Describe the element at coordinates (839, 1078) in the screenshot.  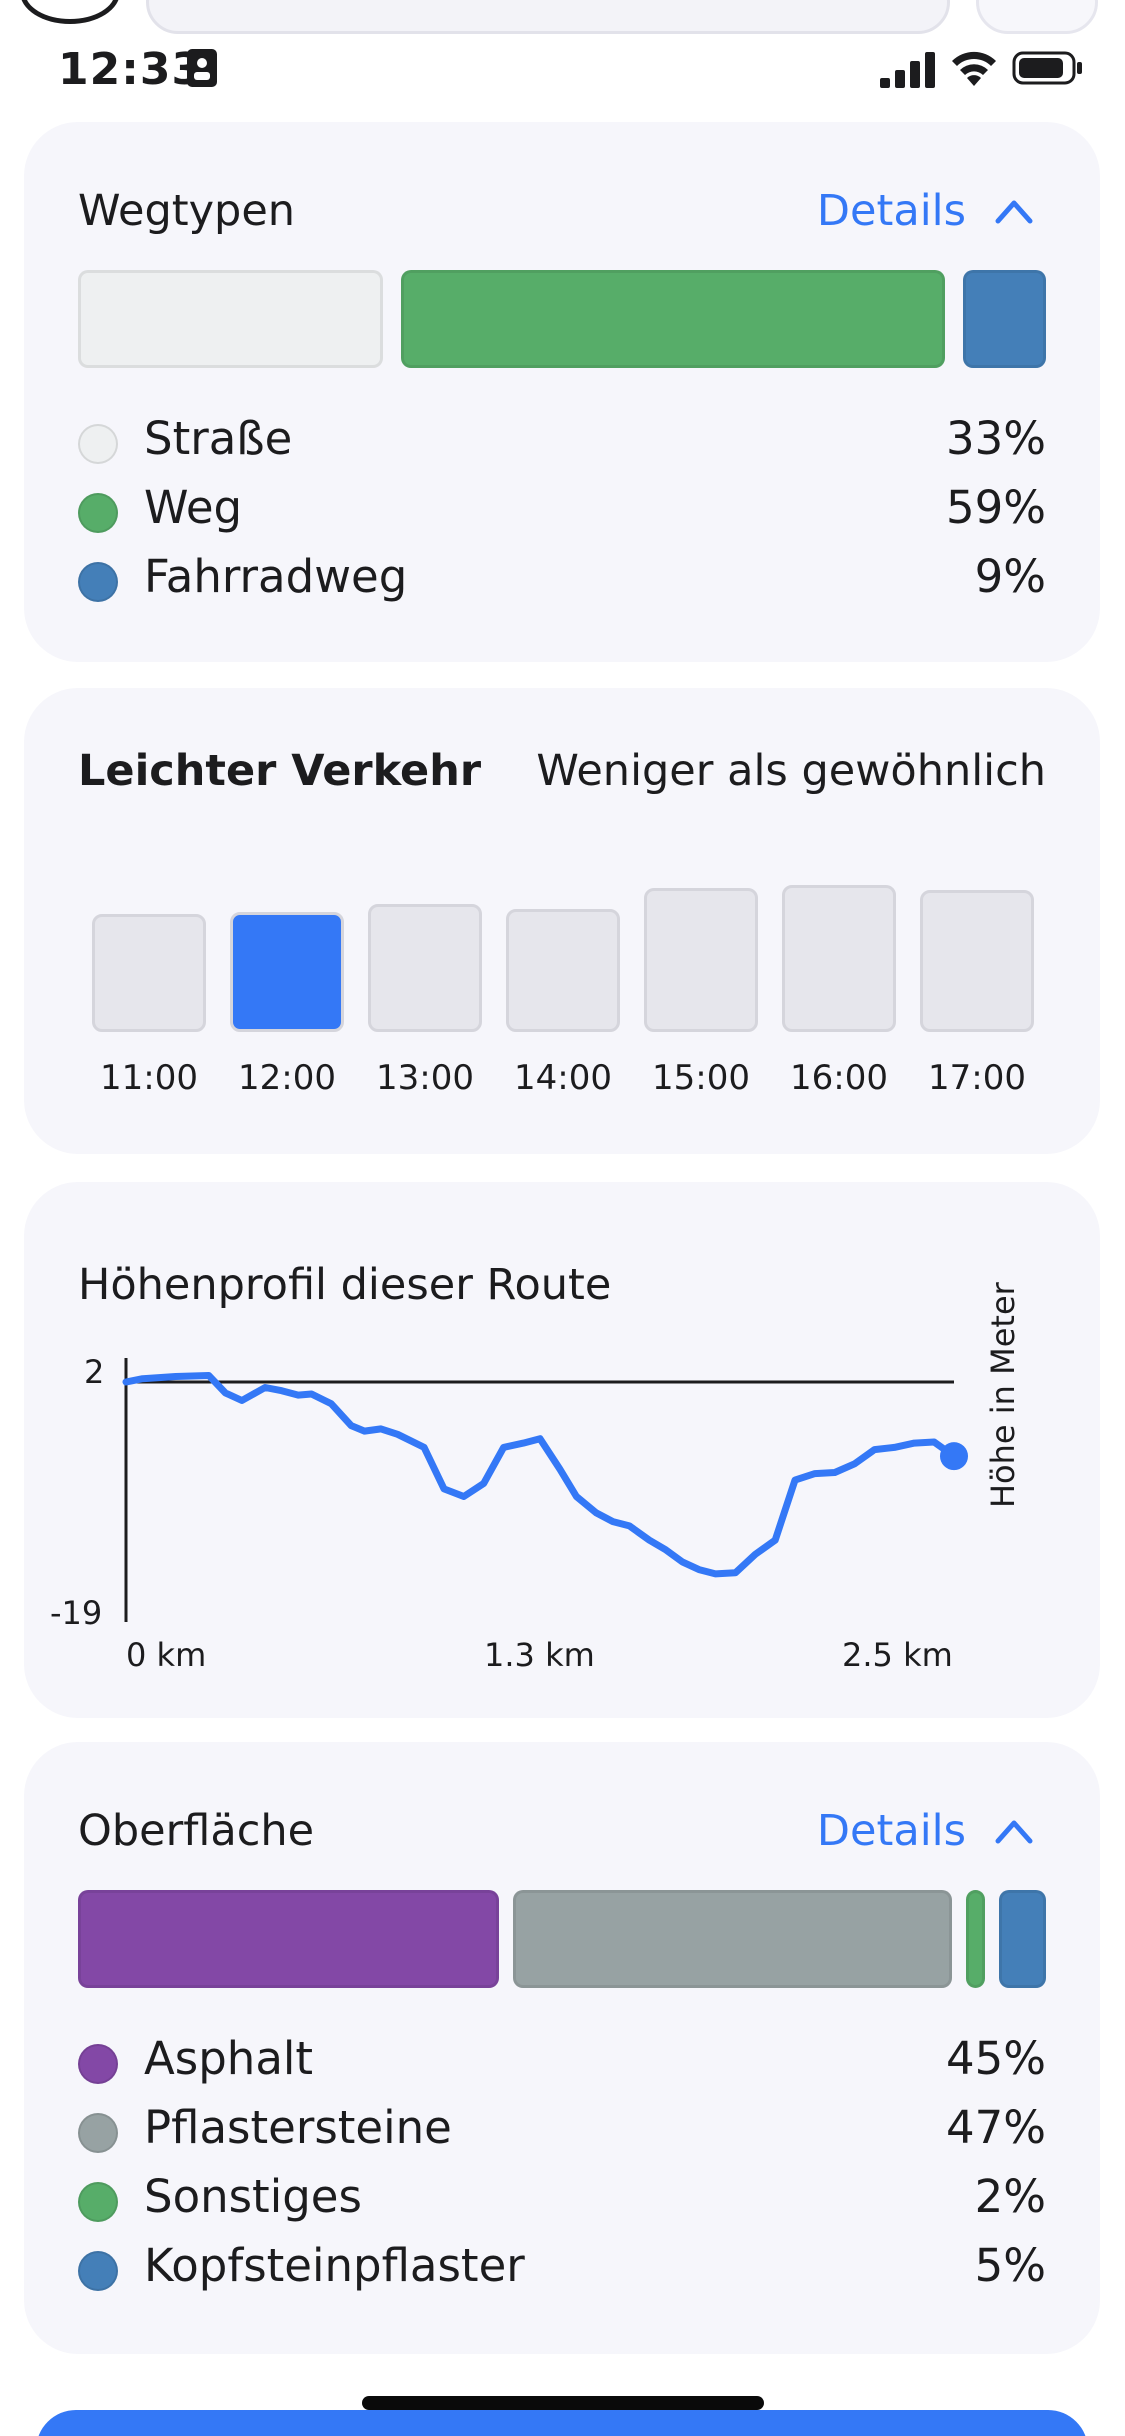
I see `traffic-time-label: 16:00` at that location.